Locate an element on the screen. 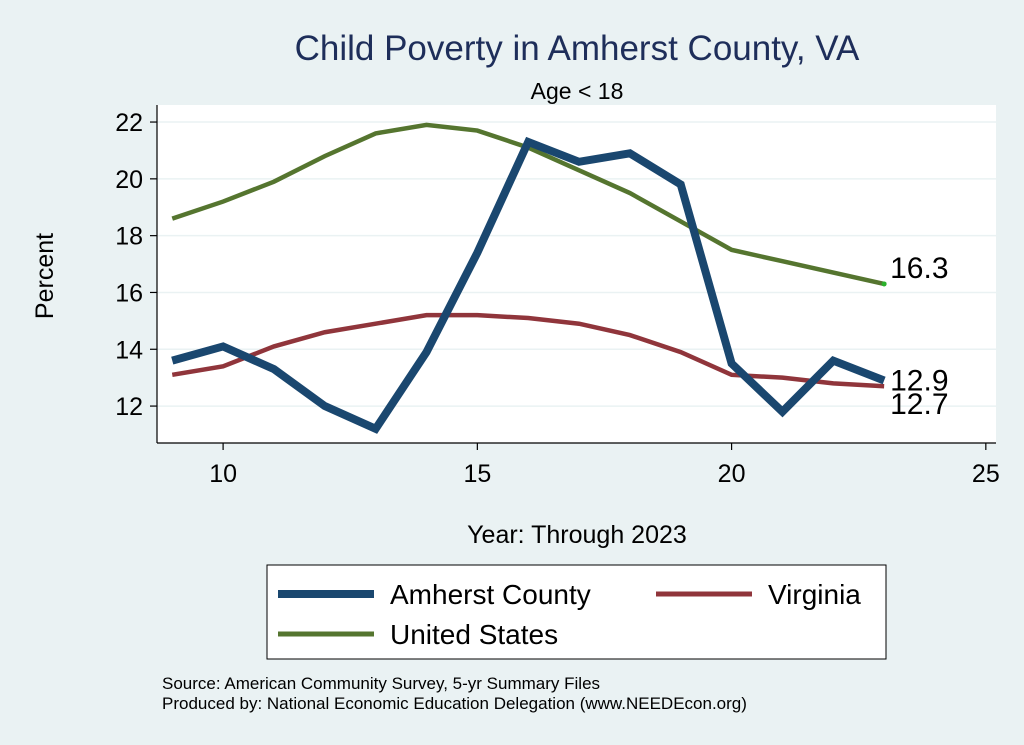  y-tick-label: 14 is located at coordinates (129, 350).